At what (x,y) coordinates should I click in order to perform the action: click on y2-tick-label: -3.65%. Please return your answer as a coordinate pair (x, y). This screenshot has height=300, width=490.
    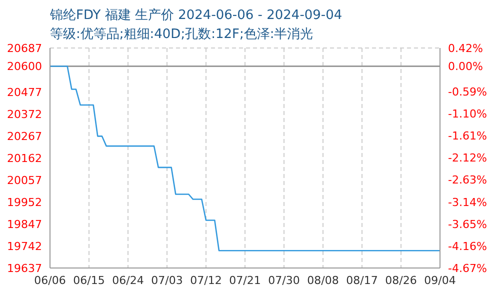
    Looking at the image, I should click on (467, 224).